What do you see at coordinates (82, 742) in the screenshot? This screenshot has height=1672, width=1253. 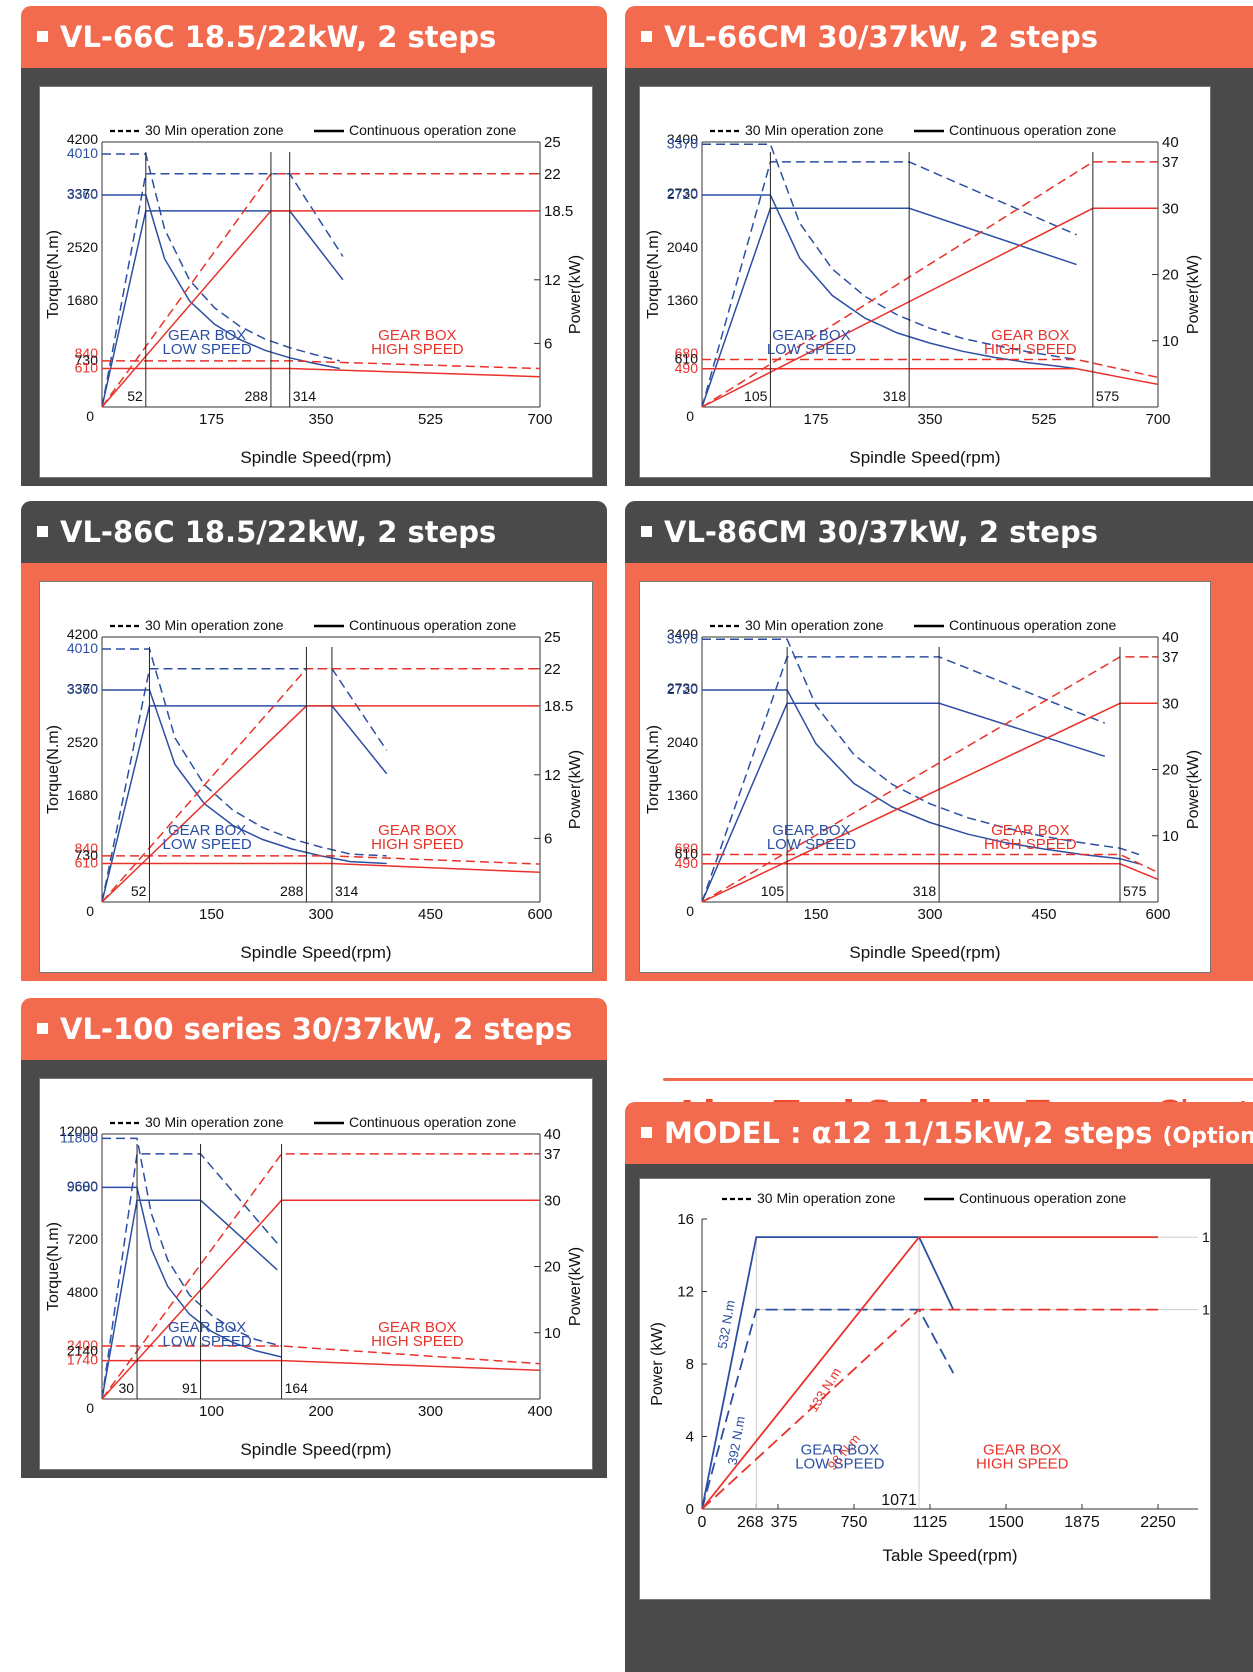 I see `y-tick-label: 2520` at bounding box center [82, 742].